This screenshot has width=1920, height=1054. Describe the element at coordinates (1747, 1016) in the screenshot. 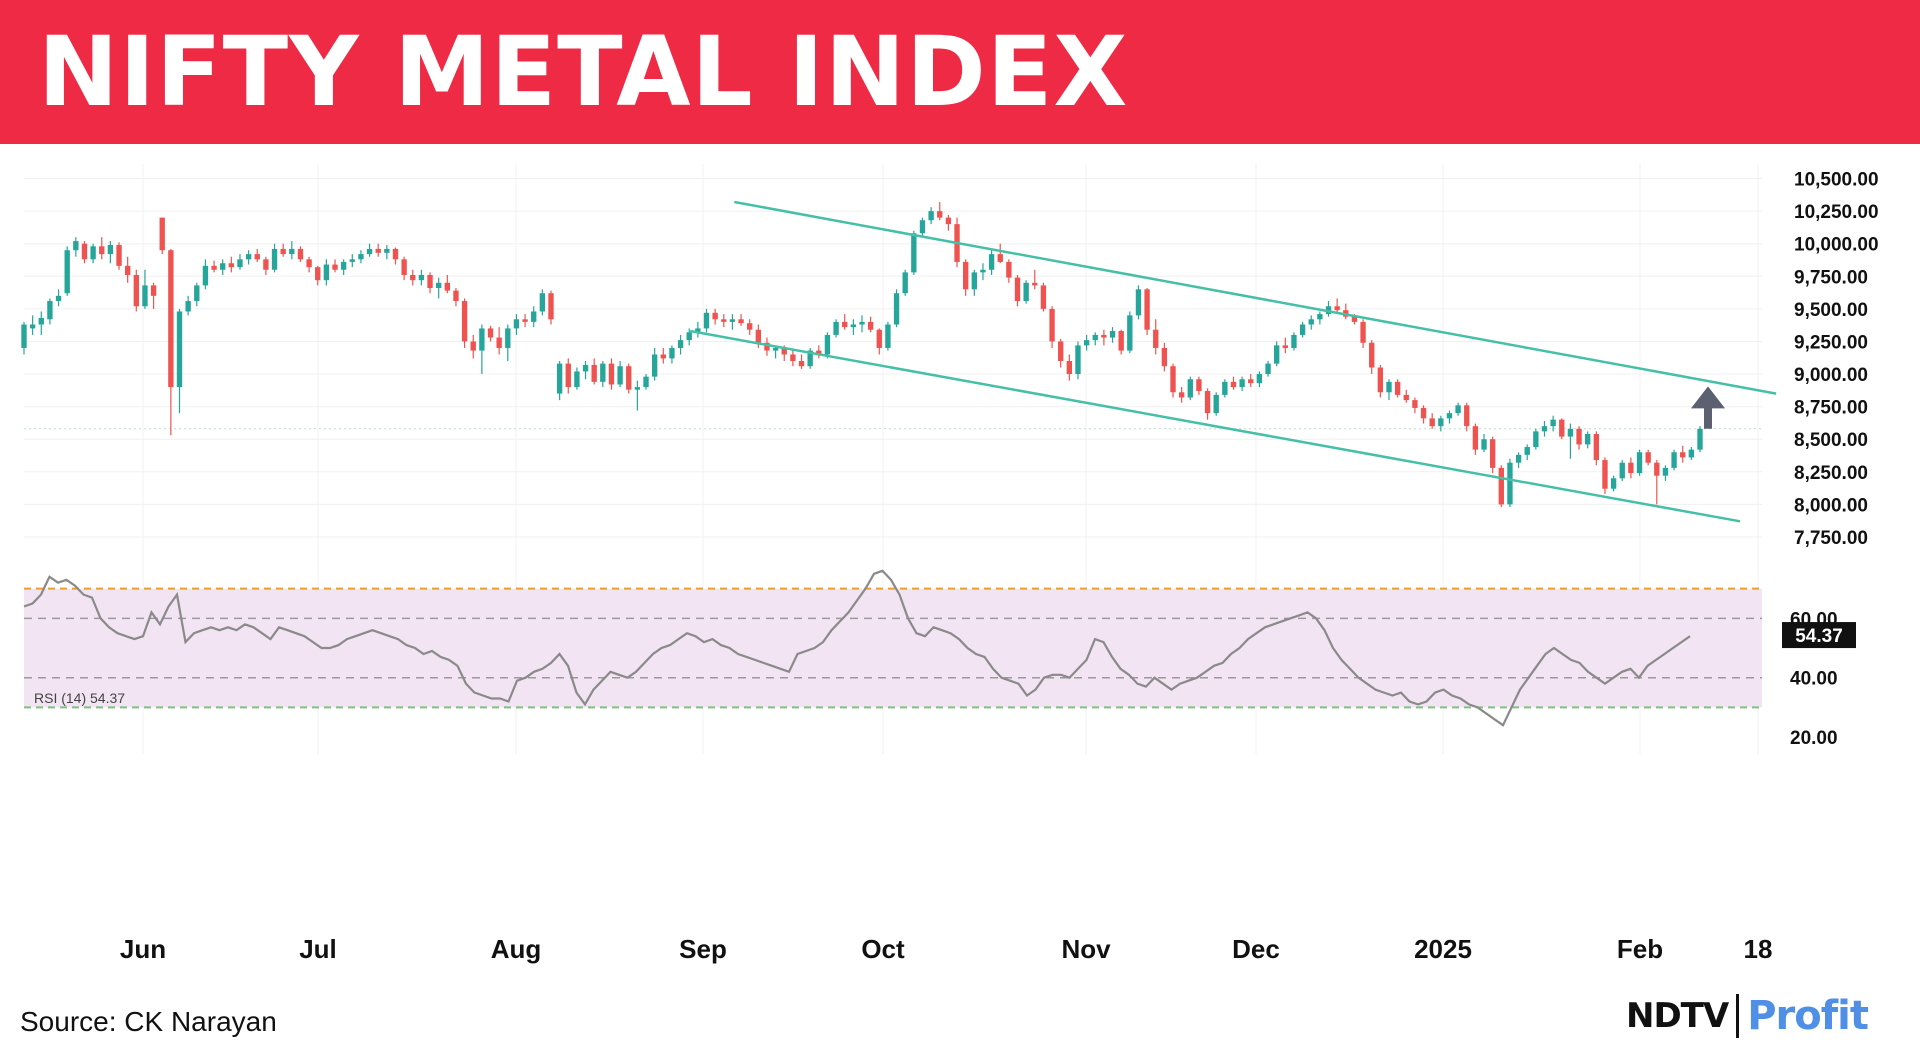

I see `ndtv-profit-logo: NDTV Profit` at that location.